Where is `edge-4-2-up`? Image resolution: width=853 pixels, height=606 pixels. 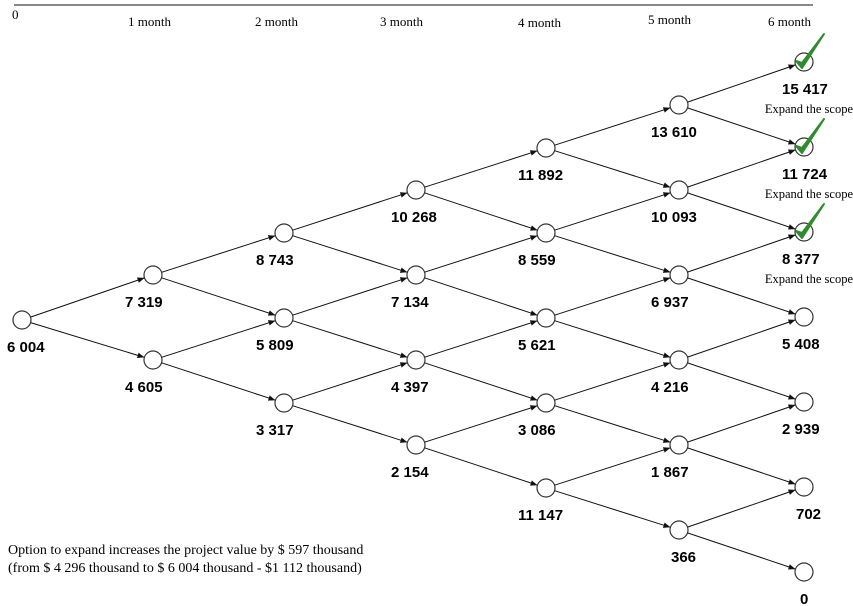 edge-4-2-up is located at coordinates (612, 296).